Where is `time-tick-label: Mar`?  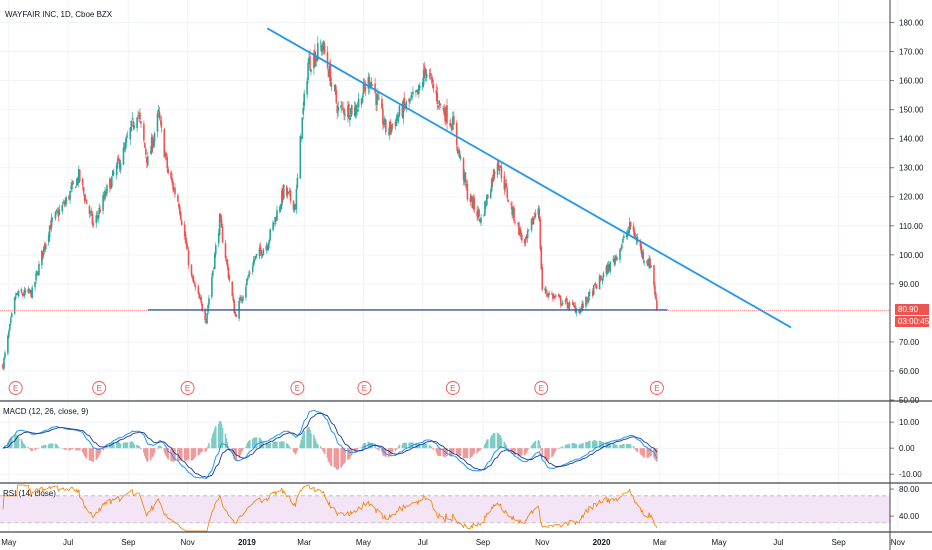 time-tick-label: Mar is located at coordinates (660, 542).